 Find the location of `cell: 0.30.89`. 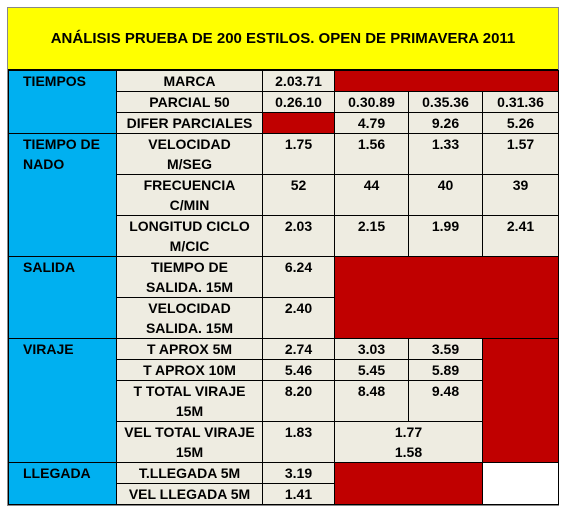

cell: 0.30.89 is located at coordinates (371, 102).